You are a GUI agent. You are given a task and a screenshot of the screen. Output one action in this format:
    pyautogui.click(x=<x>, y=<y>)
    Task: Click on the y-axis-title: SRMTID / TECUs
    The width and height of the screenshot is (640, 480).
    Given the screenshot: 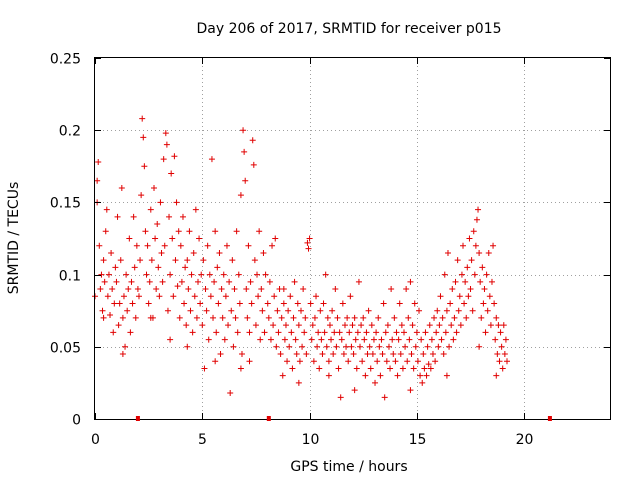 What is the action you would take?
    pyautogui.click(x=14, y=238)
    